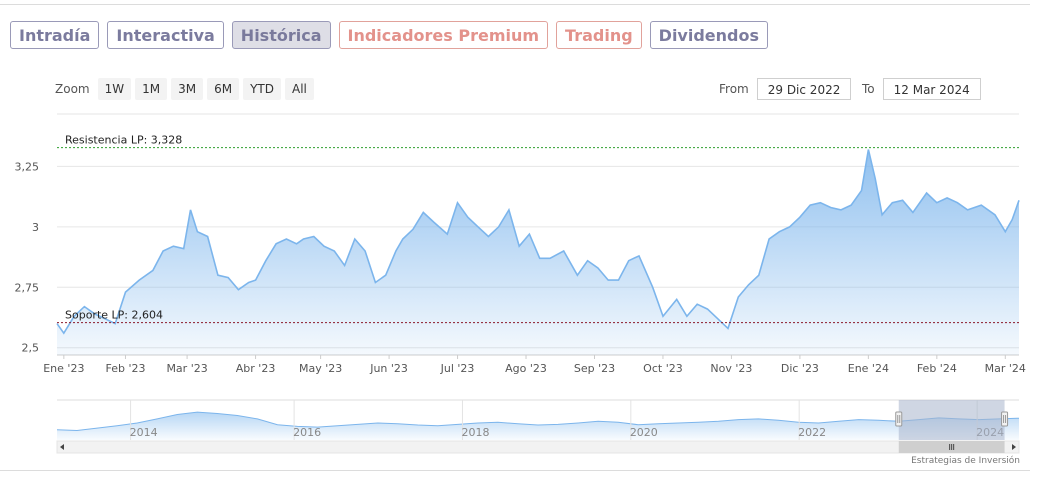  What do you see at coordinates (123, 140) in the screenshot?
I see `resistance-label: Resistencia LP: 3,328` at bounding box center [123, 140].